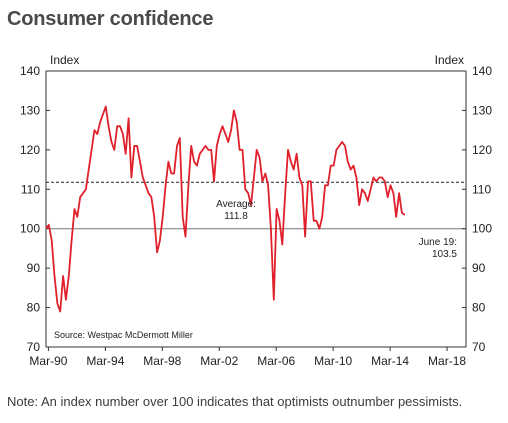 This screenshot has width=508, height=423. What do you see at coordinates (34, 308) in the screenshot?
I see `y-tick-label-left: 80` at bounding box center [34, 308].